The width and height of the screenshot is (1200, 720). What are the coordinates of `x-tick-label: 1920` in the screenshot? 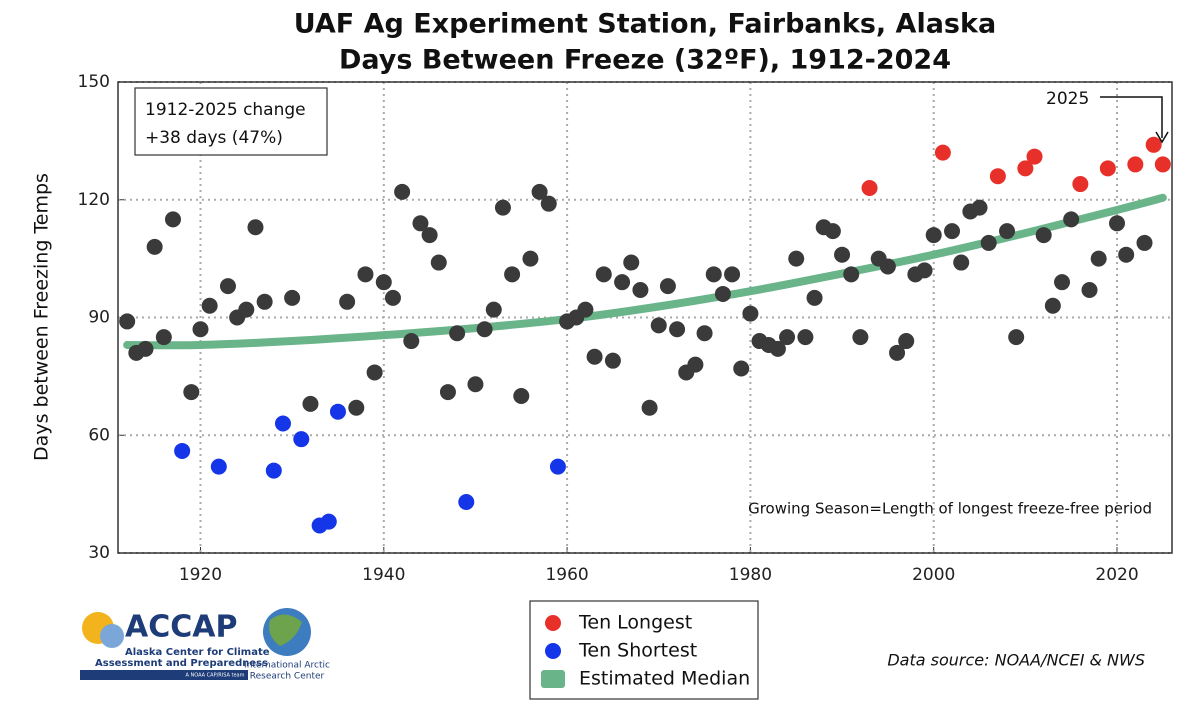 It's located at (200, 575).